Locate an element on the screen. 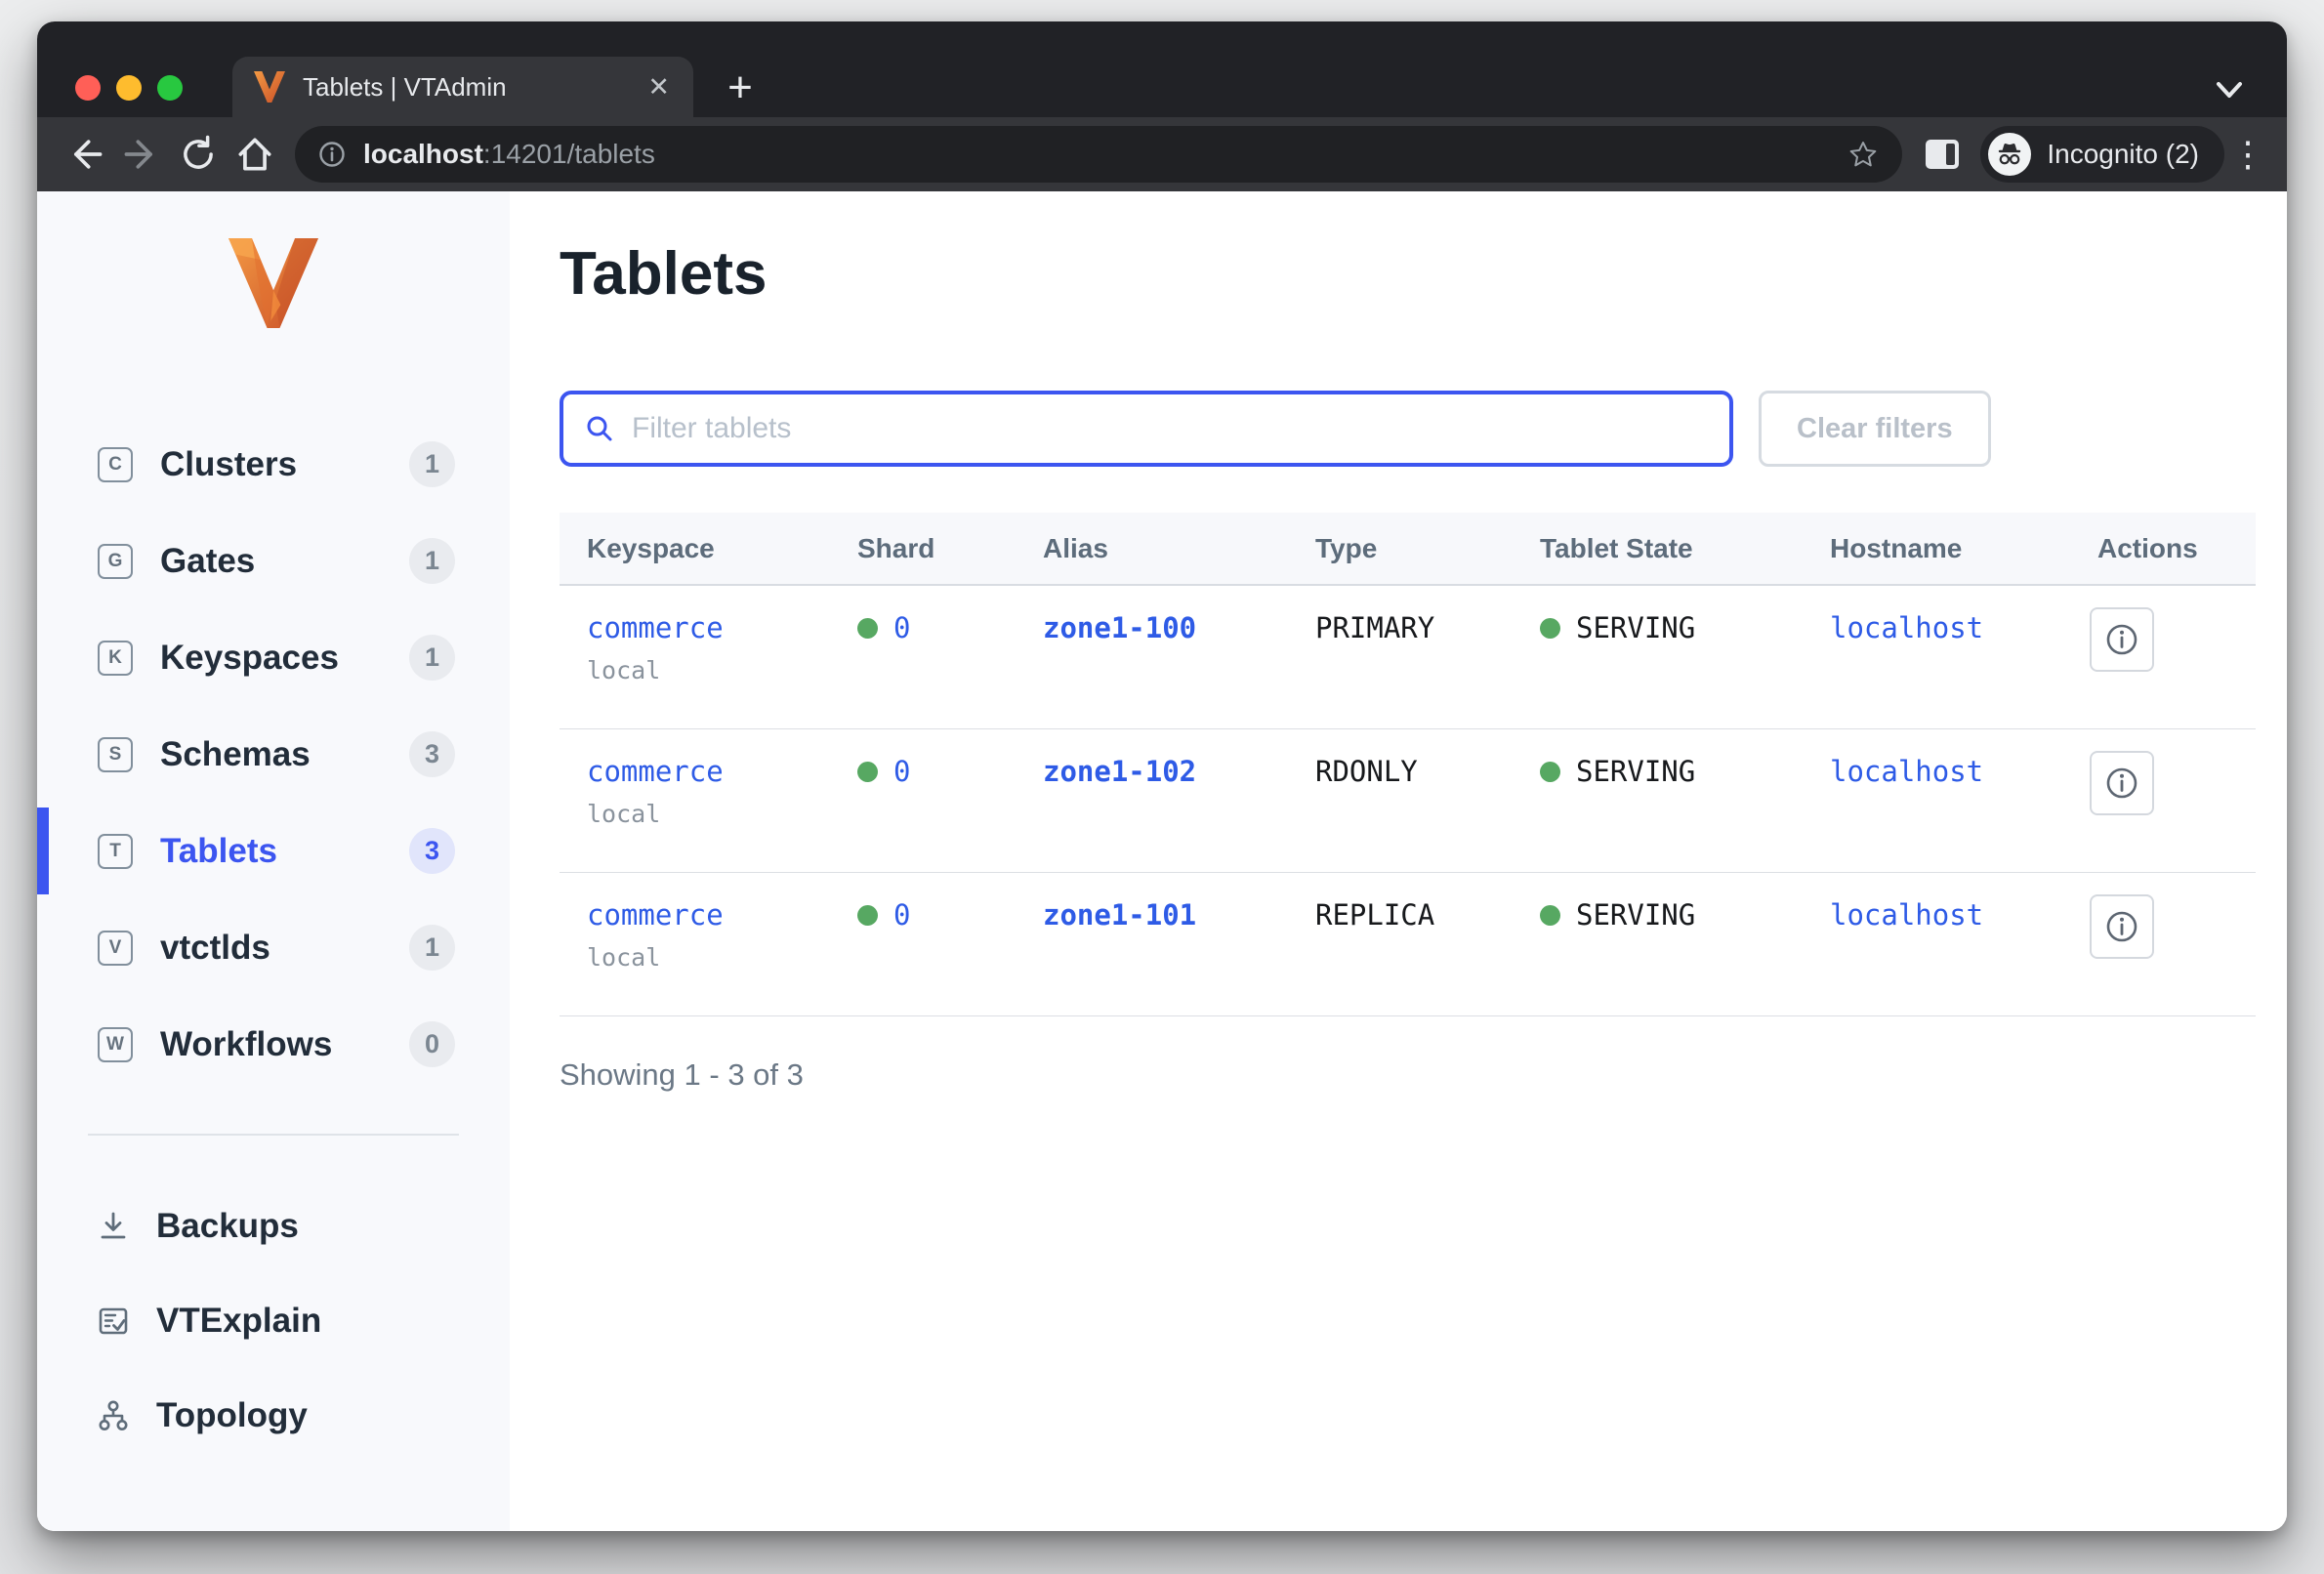 The width and height of the screenshot is (2324, 1574). alias-link: zone1-100 is located at coordinates (1120, 627).